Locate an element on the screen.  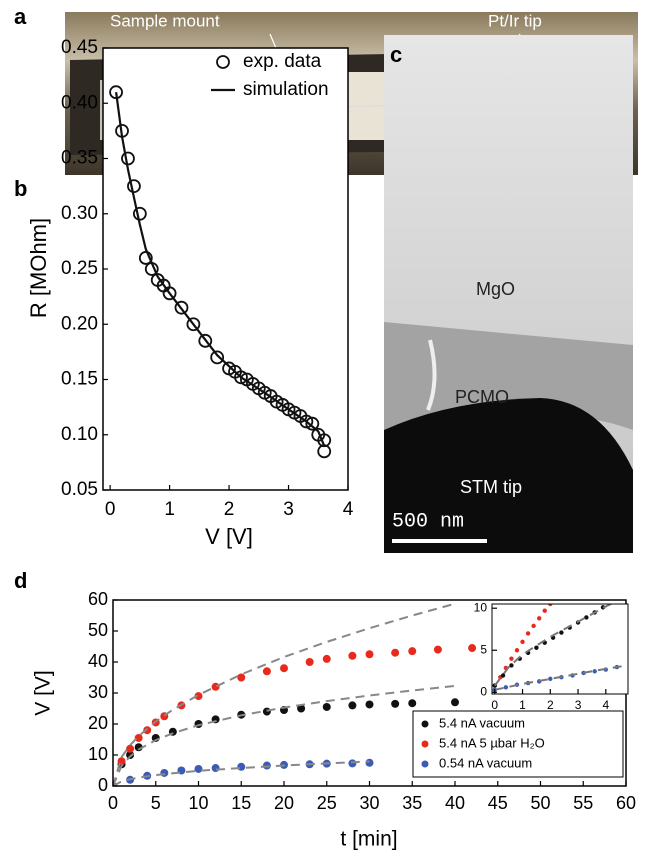
y-tick-label: 0.20 is located at coordinates (79, 323).